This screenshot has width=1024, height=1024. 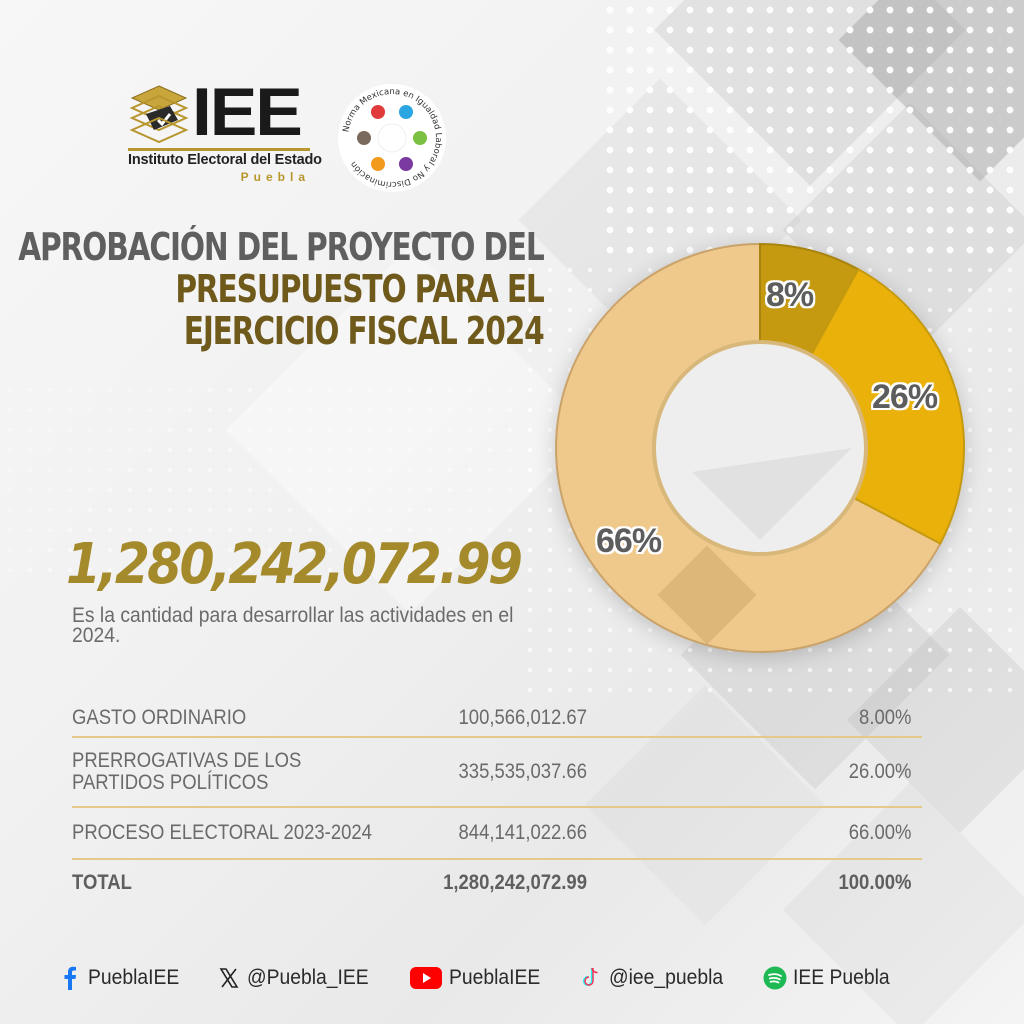 I want to click on row-amount: 844,141,022.66, so click(x=522, y=832).